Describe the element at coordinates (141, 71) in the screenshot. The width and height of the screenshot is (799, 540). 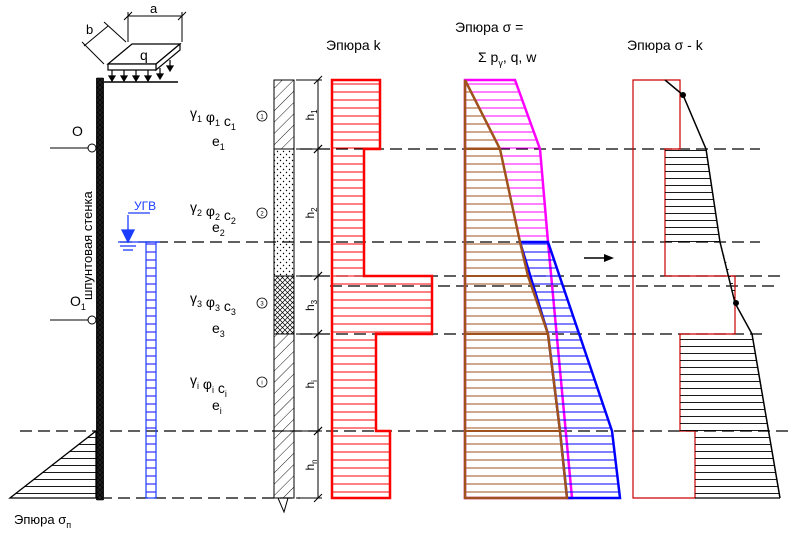
I see `load-arrows` at that location.